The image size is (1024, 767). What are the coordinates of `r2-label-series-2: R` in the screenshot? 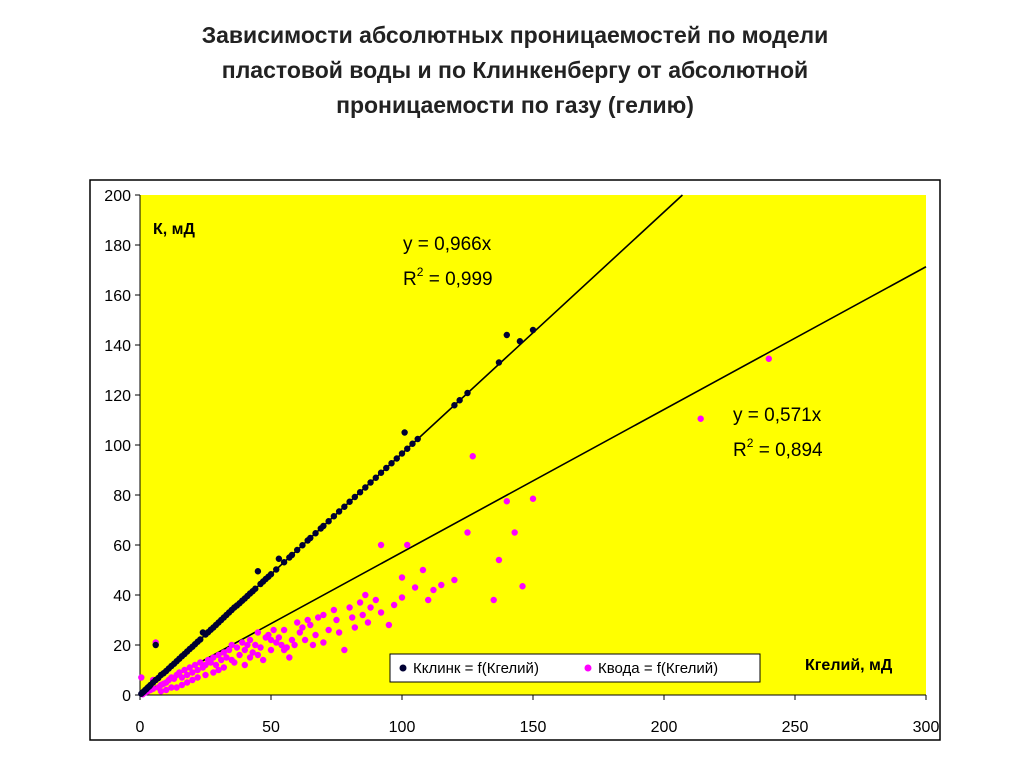 It's located at (740, 450).